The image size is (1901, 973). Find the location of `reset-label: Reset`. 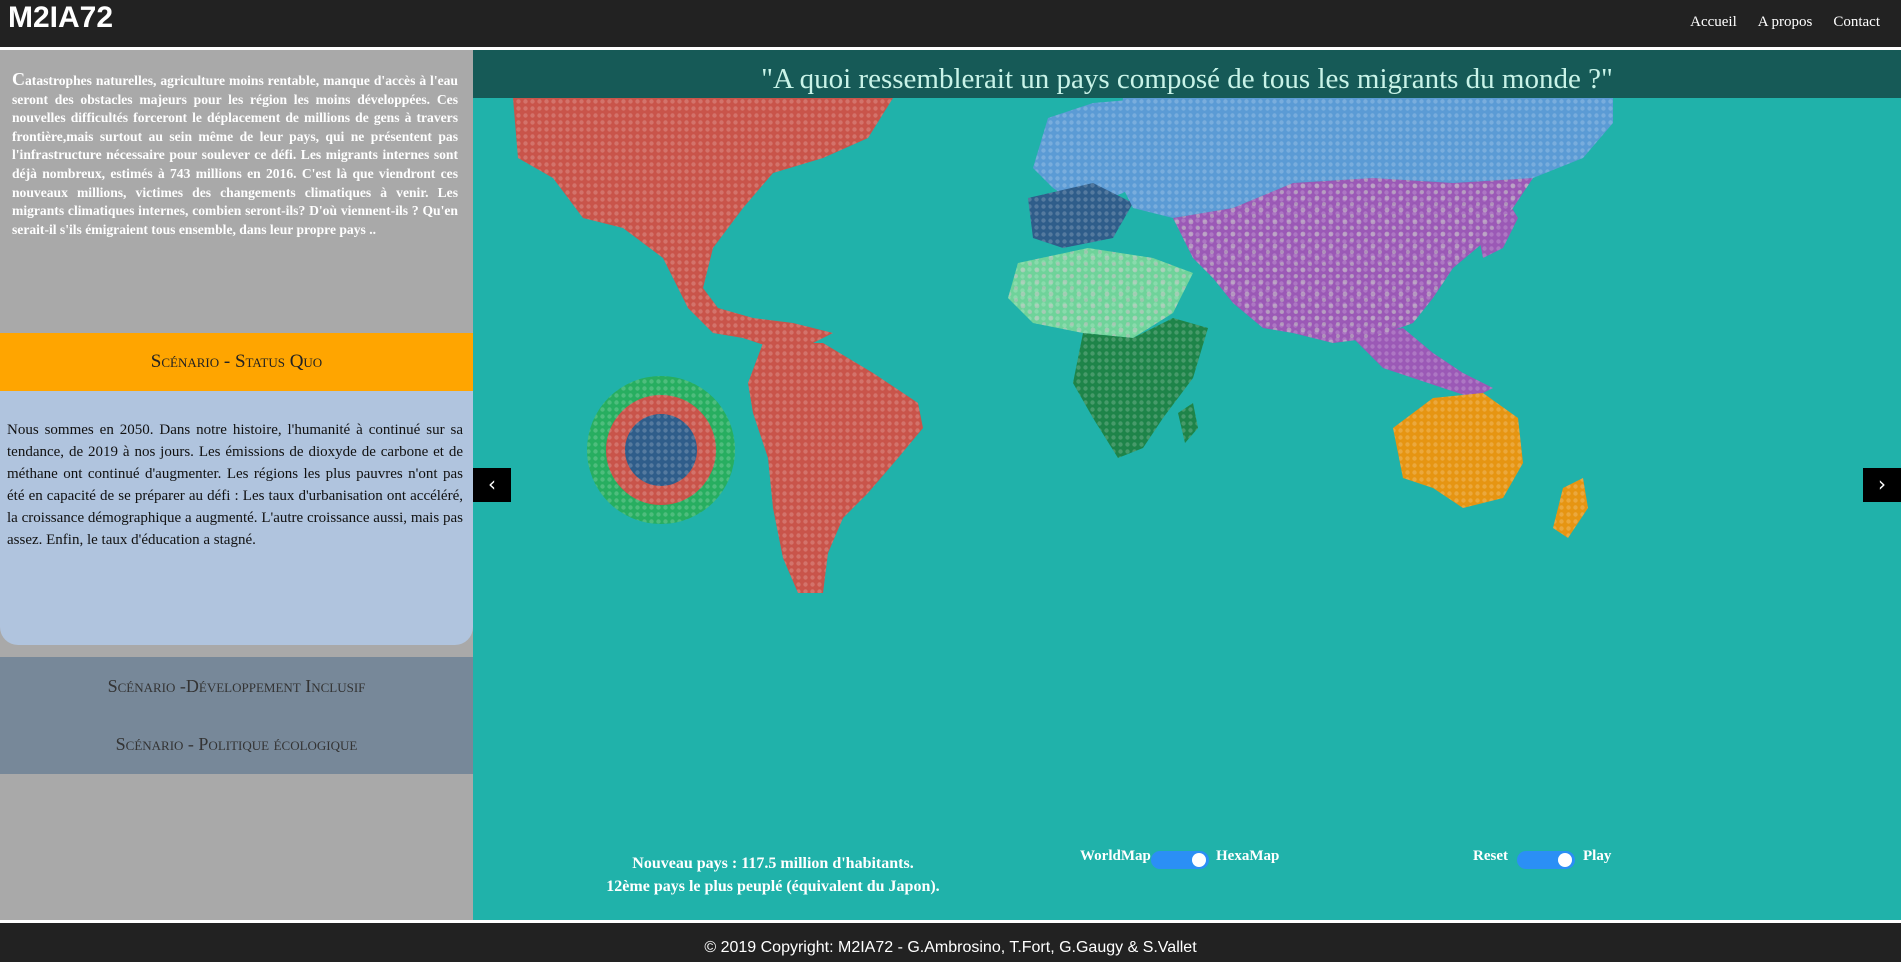

reset-label: Reset is located at coordinates (1490, 856).